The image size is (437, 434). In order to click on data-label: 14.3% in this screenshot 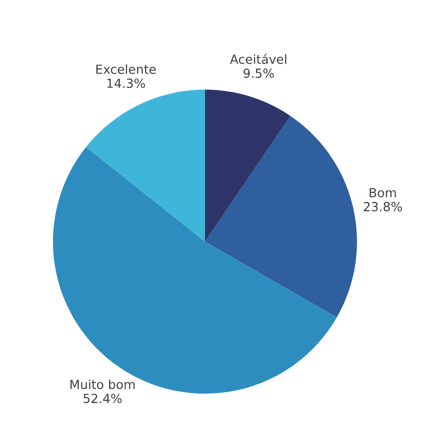, I will do `click(126, 83)`.